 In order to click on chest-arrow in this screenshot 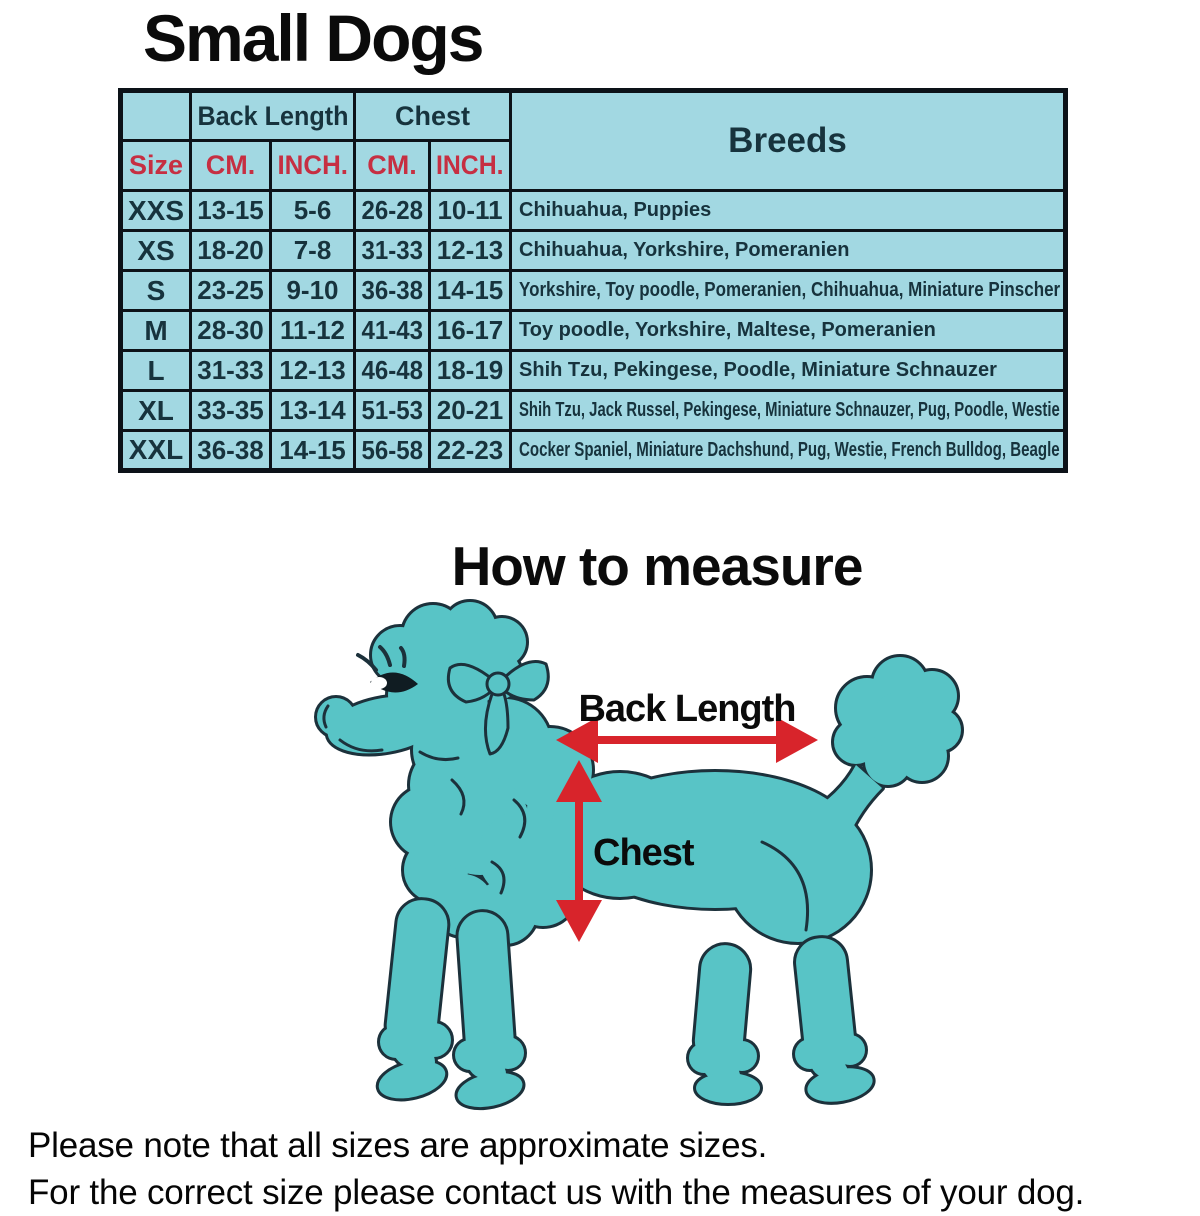, I will do `click(579, 851)`.